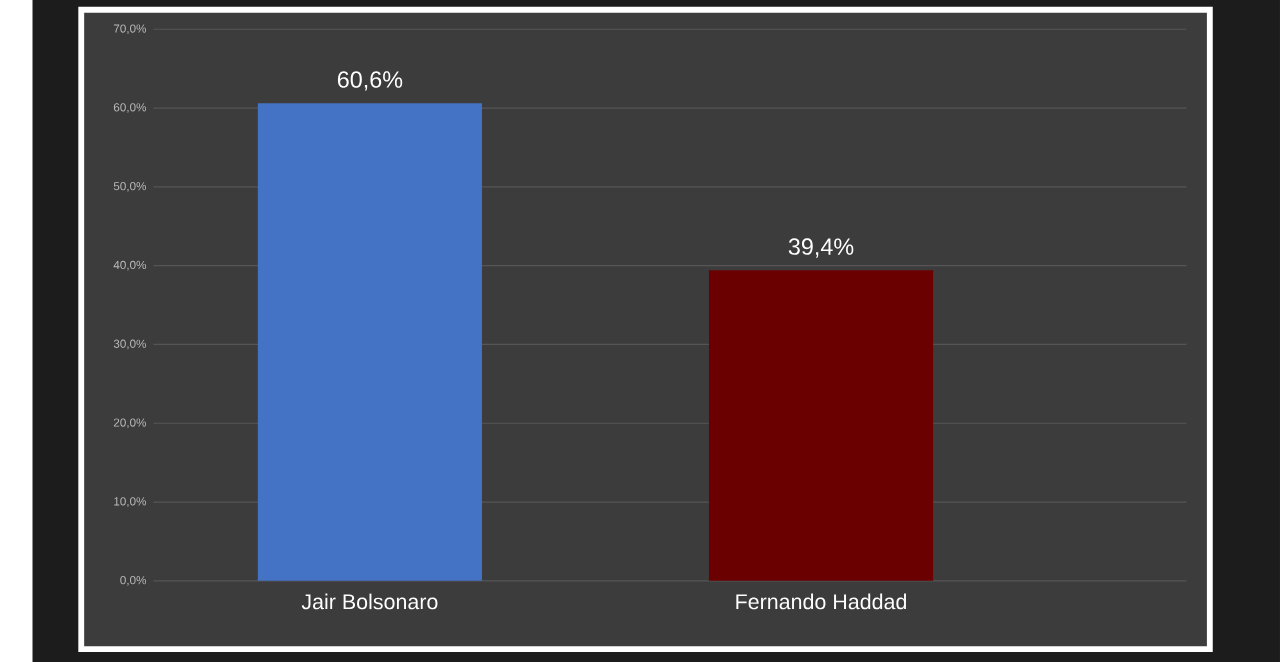 The width and height of the screenshot is (1280, 662). What do you see at coordinates (821, 247) in the screenshot?
I see `data-label: 39,4%` at bounding box center [821, 247].